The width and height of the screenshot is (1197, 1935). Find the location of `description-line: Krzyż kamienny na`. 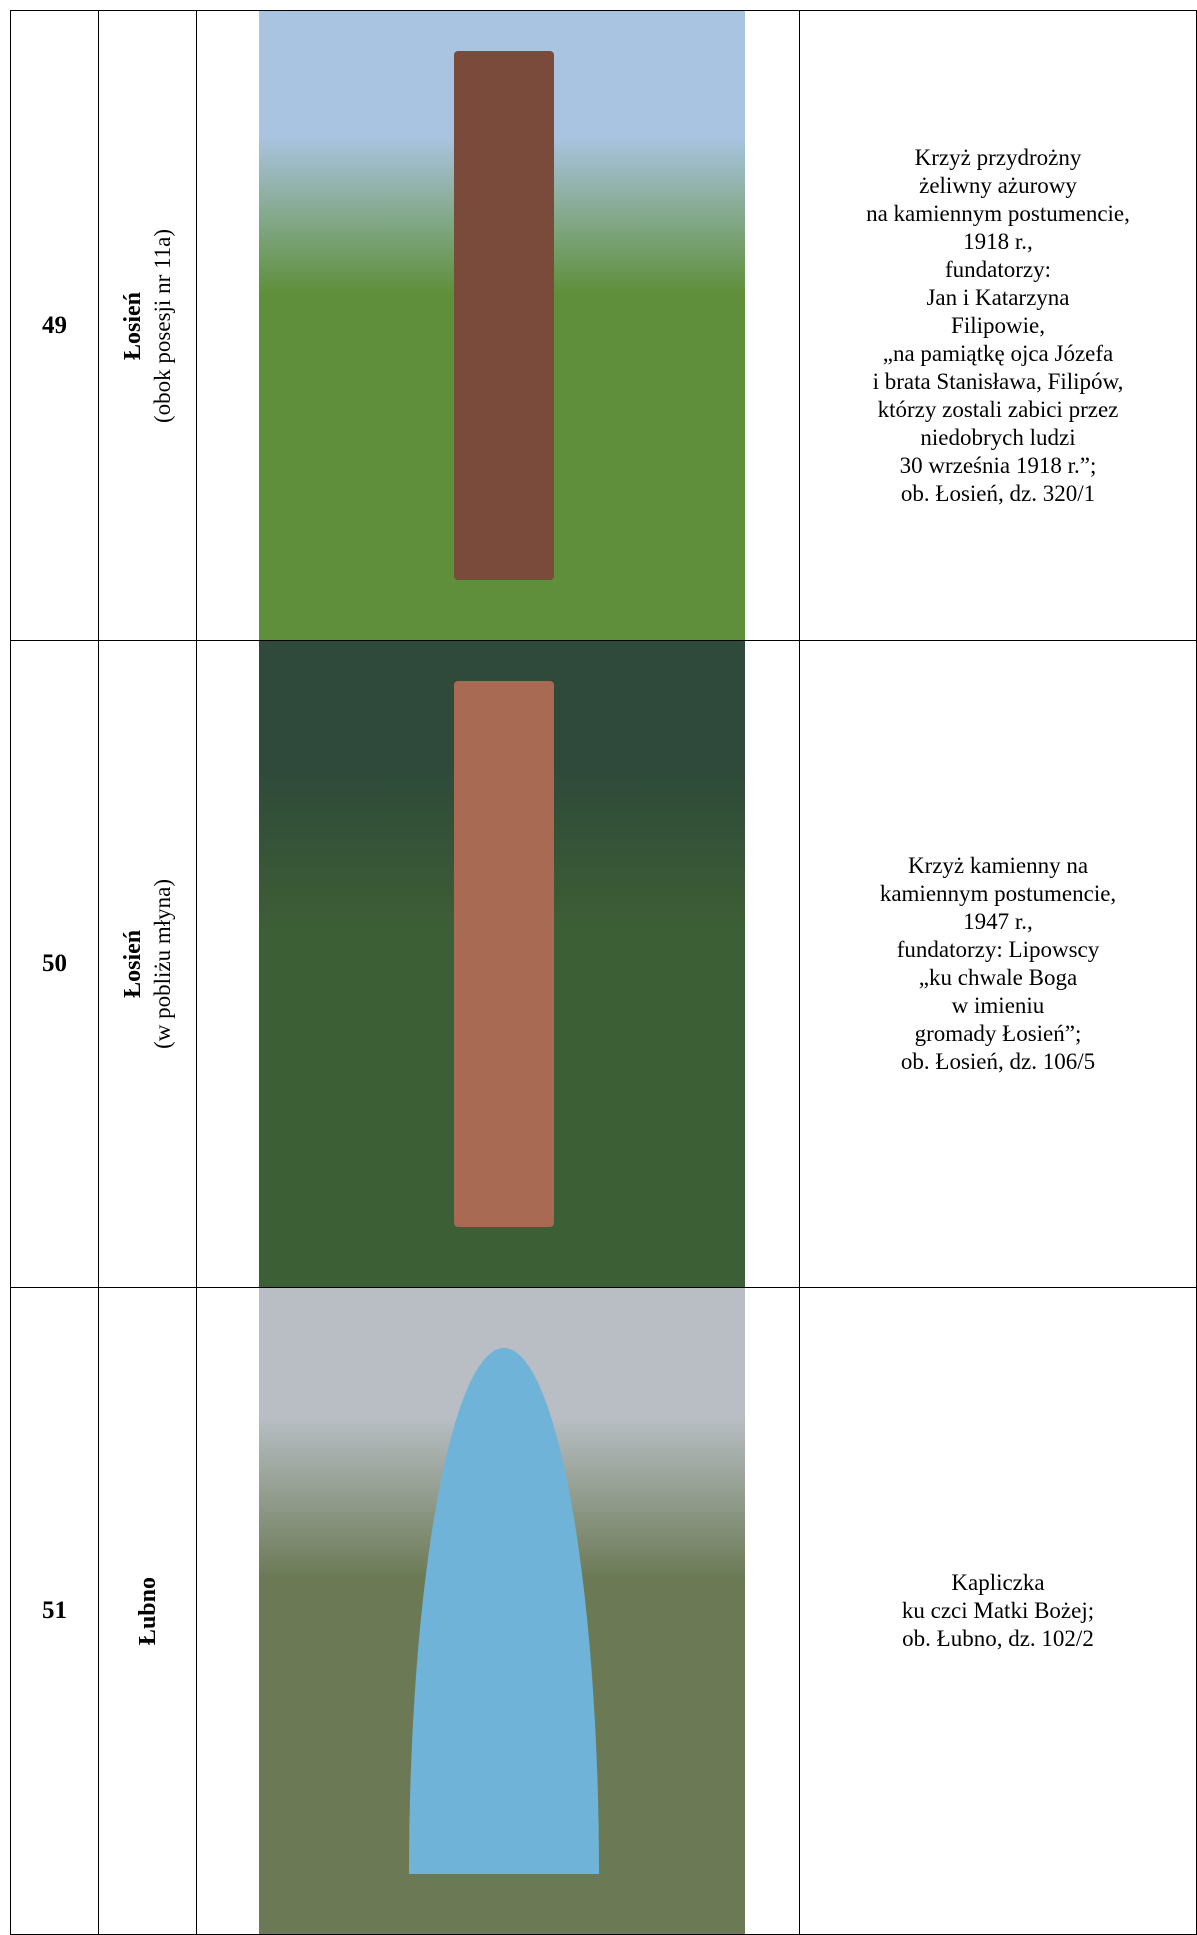

description-line: Krzyż kamienny na is located at coordinates (998, 865).